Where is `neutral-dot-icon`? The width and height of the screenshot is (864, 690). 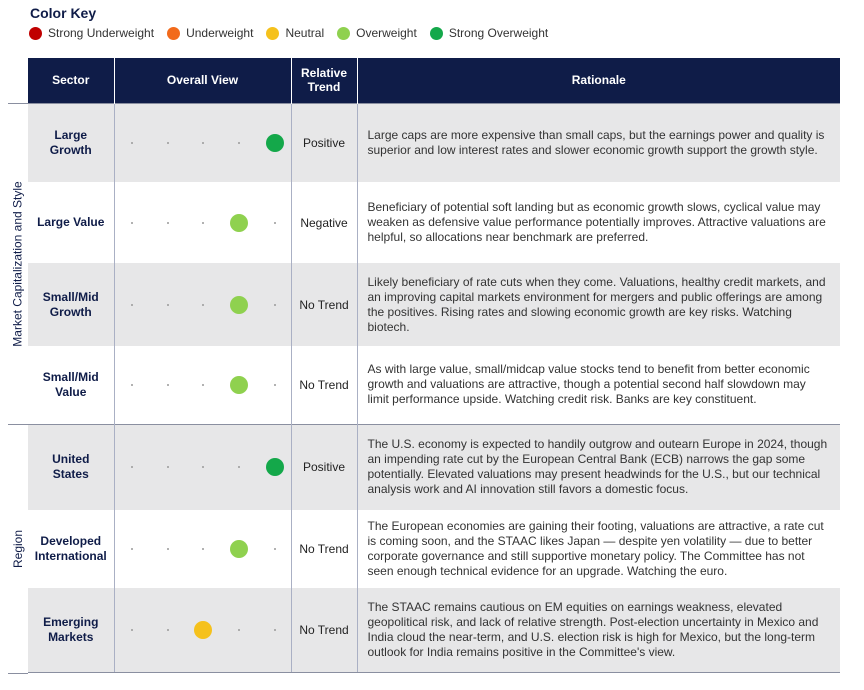 neutral-dot-icon is located at coordinates (273, 33).